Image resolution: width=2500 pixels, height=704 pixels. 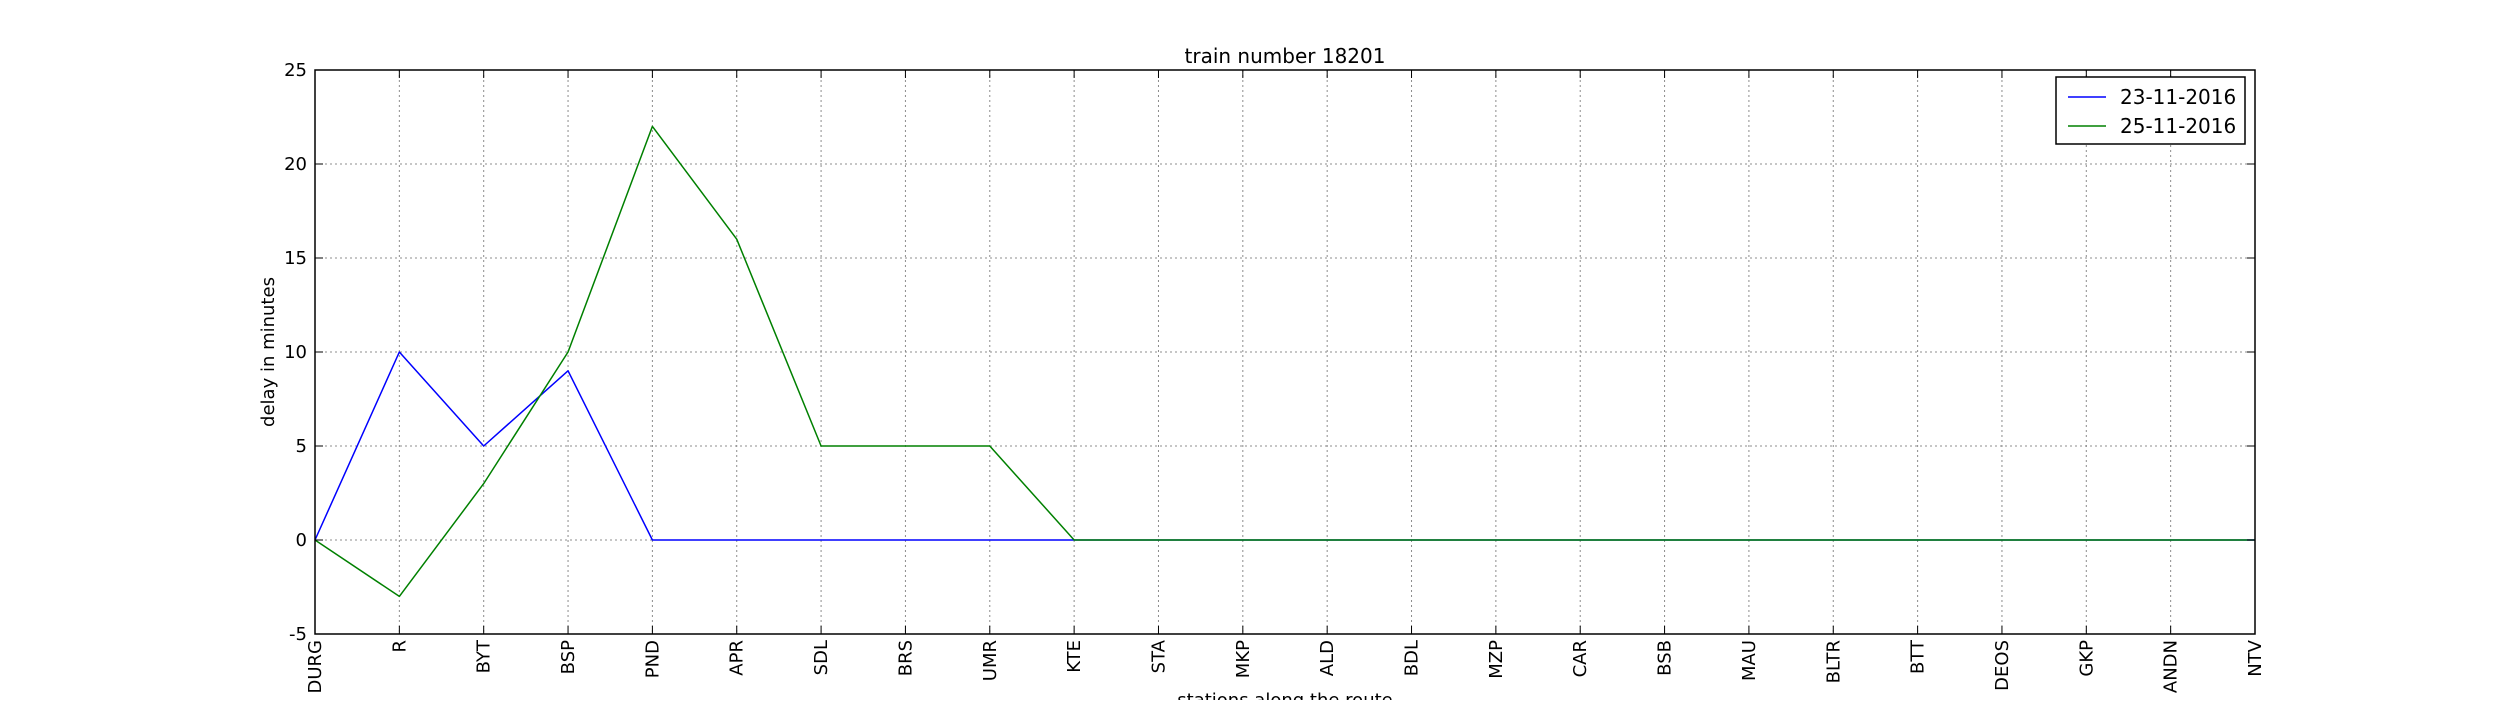 I want to click on x-tick-label: ALD, so click(x=1327, y=658).